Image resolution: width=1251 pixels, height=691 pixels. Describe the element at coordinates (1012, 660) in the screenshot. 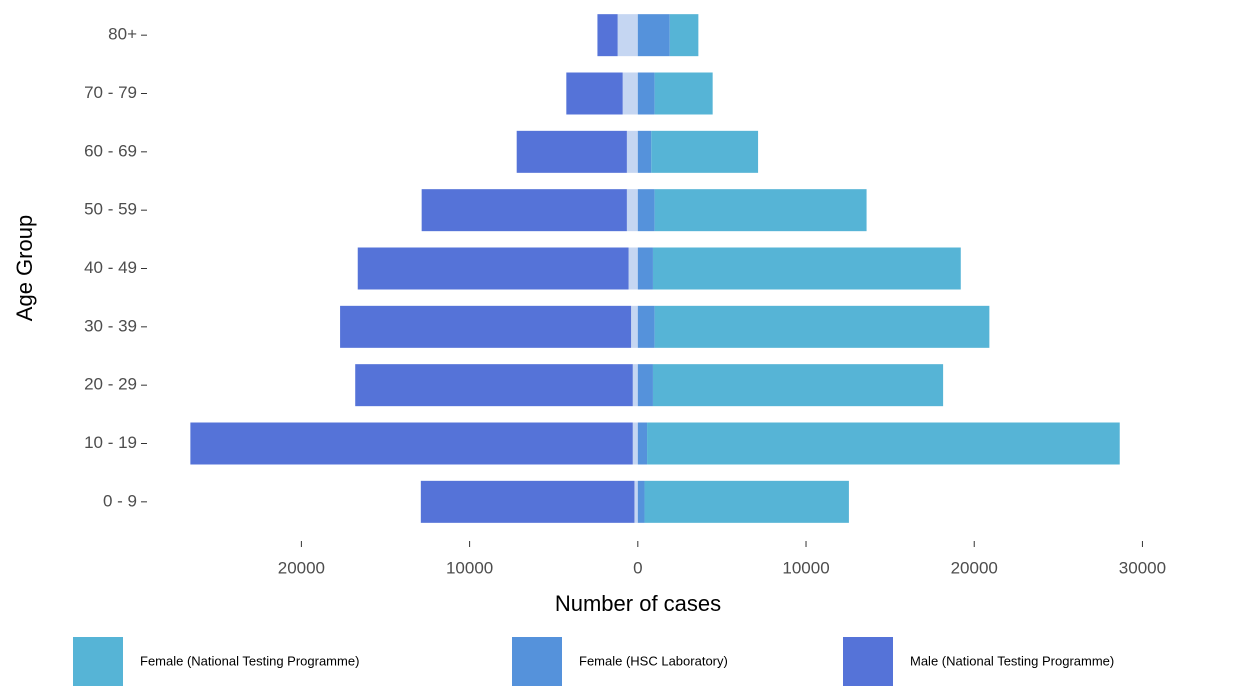

I see `legend-label: Male (National Testing Programme)` at that location.